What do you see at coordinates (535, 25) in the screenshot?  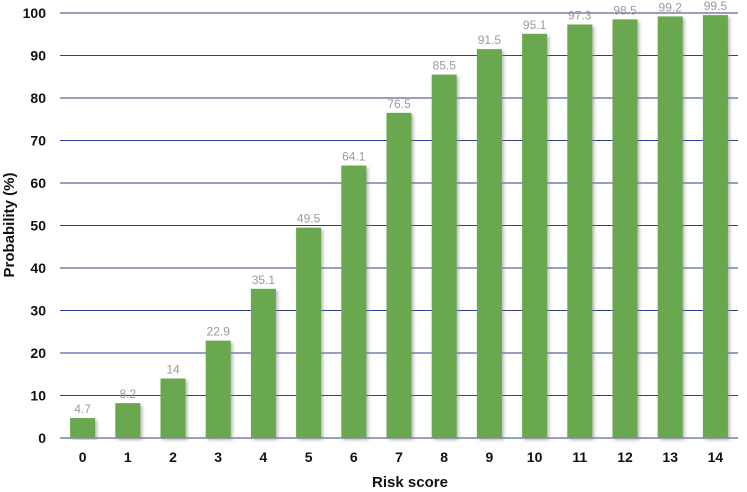 I see `data-label-10: 95.1` at bounding box center [535, 25].